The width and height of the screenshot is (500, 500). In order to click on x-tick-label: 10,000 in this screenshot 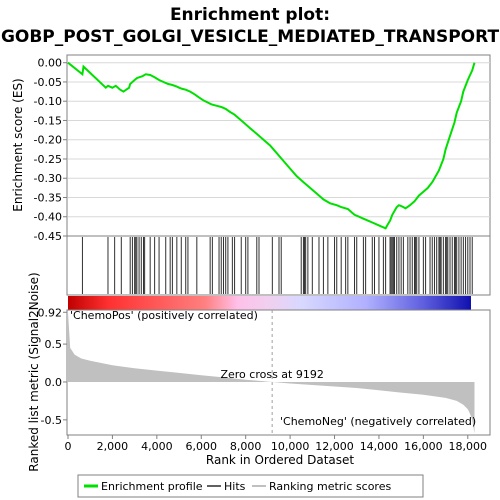, I will do `click(290, 446)`.